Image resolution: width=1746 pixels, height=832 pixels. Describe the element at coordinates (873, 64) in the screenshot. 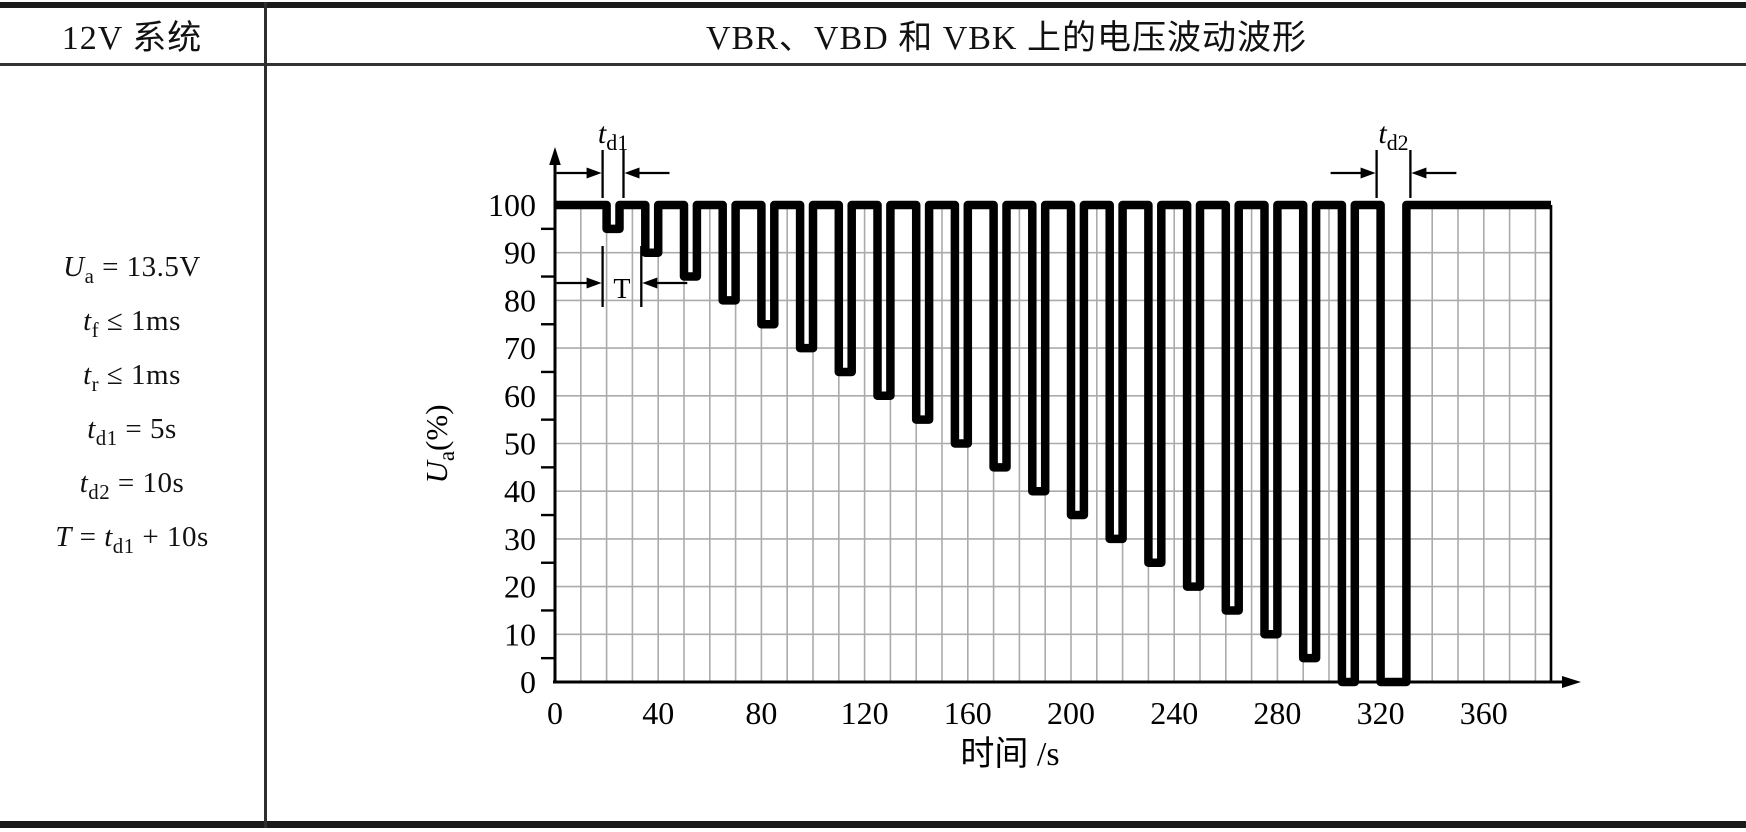

I see `table-header-separator` at that location.